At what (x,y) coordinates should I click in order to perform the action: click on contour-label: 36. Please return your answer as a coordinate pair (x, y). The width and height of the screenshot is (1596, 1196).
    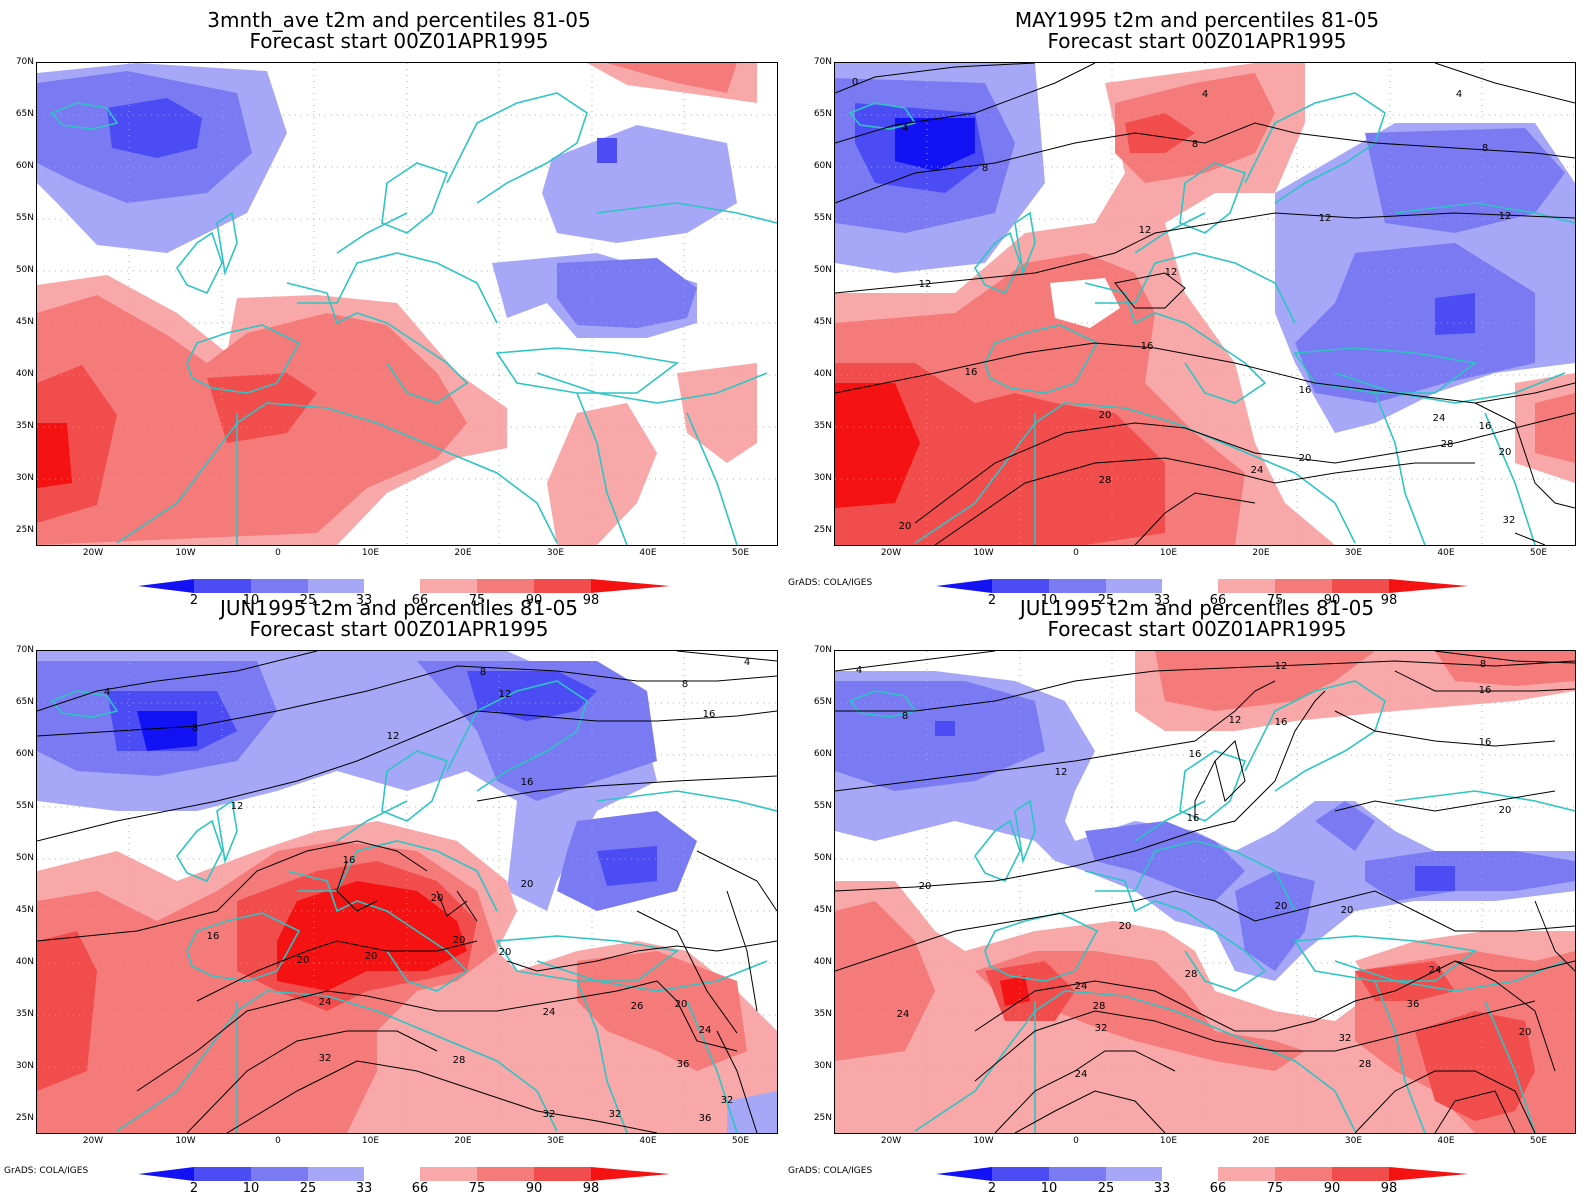
    Looking at the image, I should click on (683, 1064).